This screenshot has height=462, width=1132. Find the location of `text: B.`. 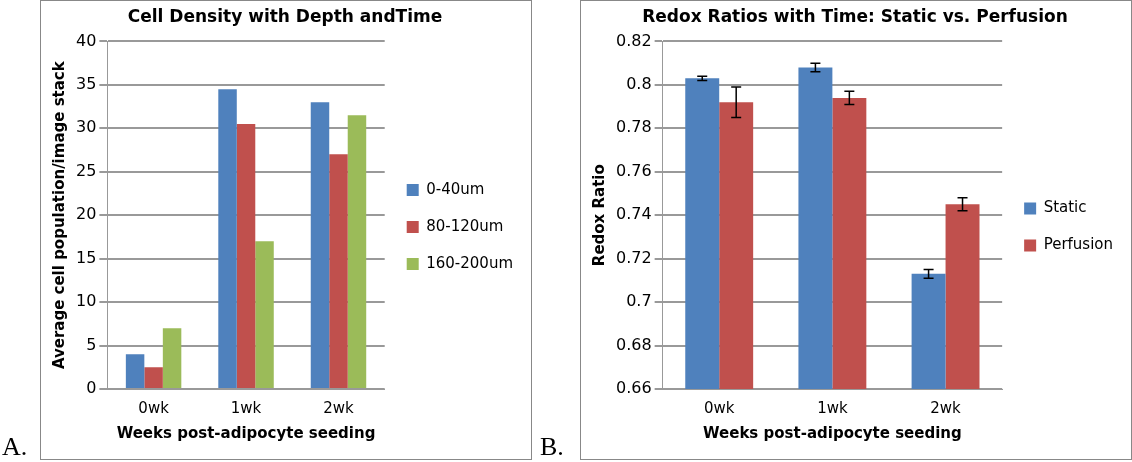

text: B. is located at coordinates (552, 447).